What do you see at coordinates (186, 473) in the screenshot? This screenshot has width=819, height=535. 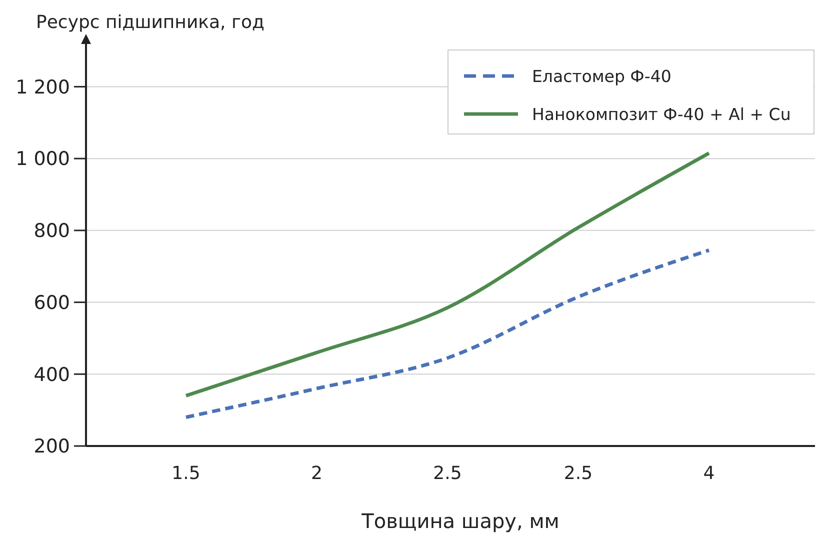 I see `x-tick-label: 1.5` at bounding box center [186, 473].